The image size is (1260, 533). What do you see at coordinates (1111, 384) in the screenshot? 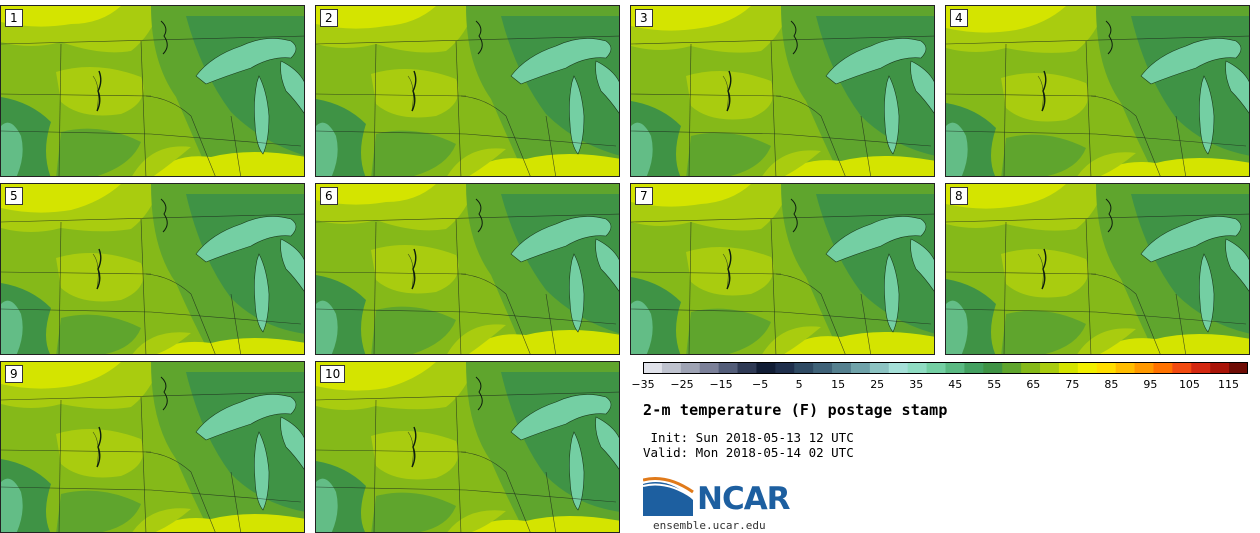
I see `colorbar-tick-label: 85` at bounding box center [1111, 384].